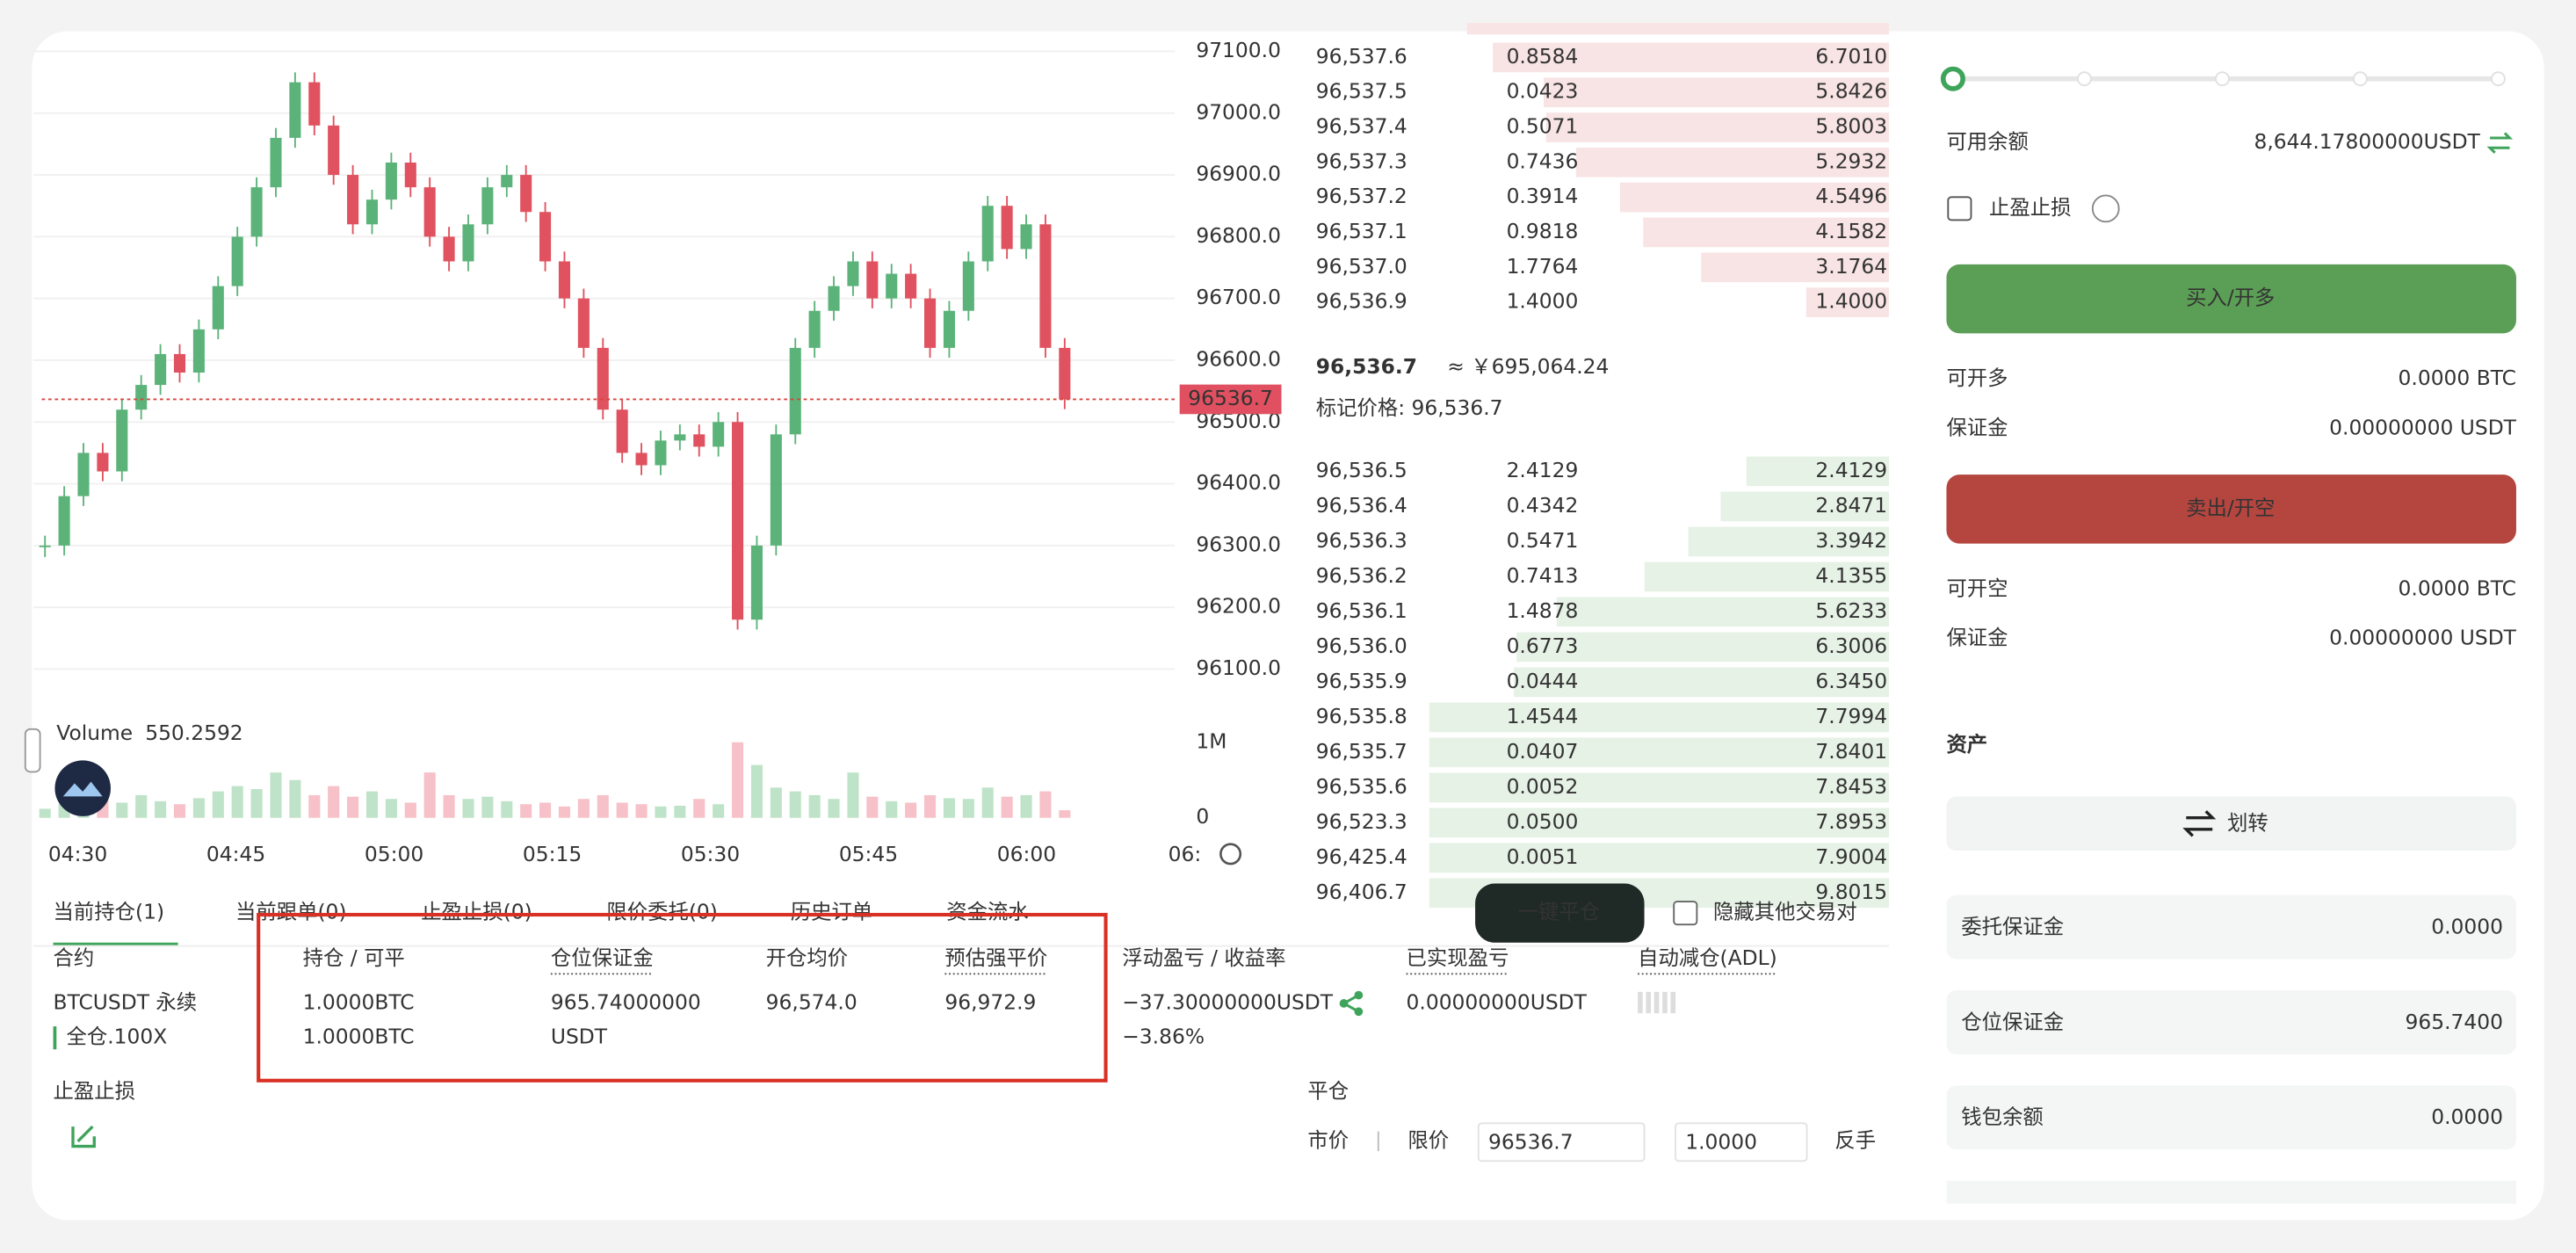  What do you see at coordinates (1732, 162) in the screenshot?
I see `depth-bar` at bounding box center [1732, 162].